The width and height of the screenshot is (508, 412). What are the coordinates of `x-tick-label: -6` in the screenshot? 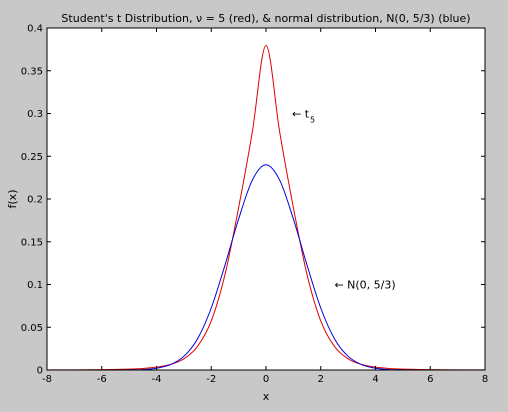 It's located at (102, 379).